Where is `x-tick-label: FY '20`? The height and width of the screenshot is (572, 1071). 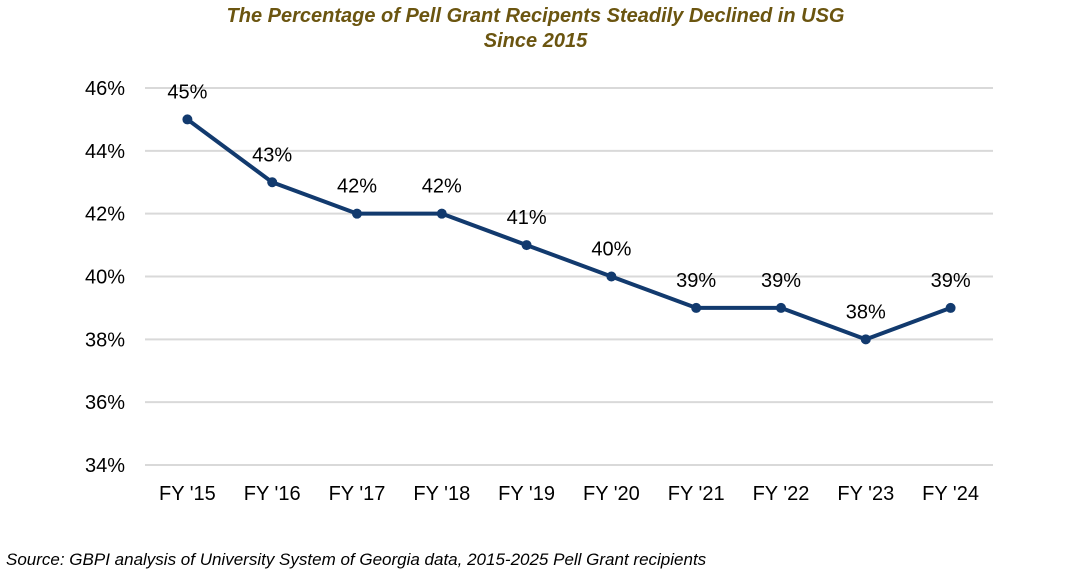
x-tick-label: FY '20 is located at coordinates (611, 494).